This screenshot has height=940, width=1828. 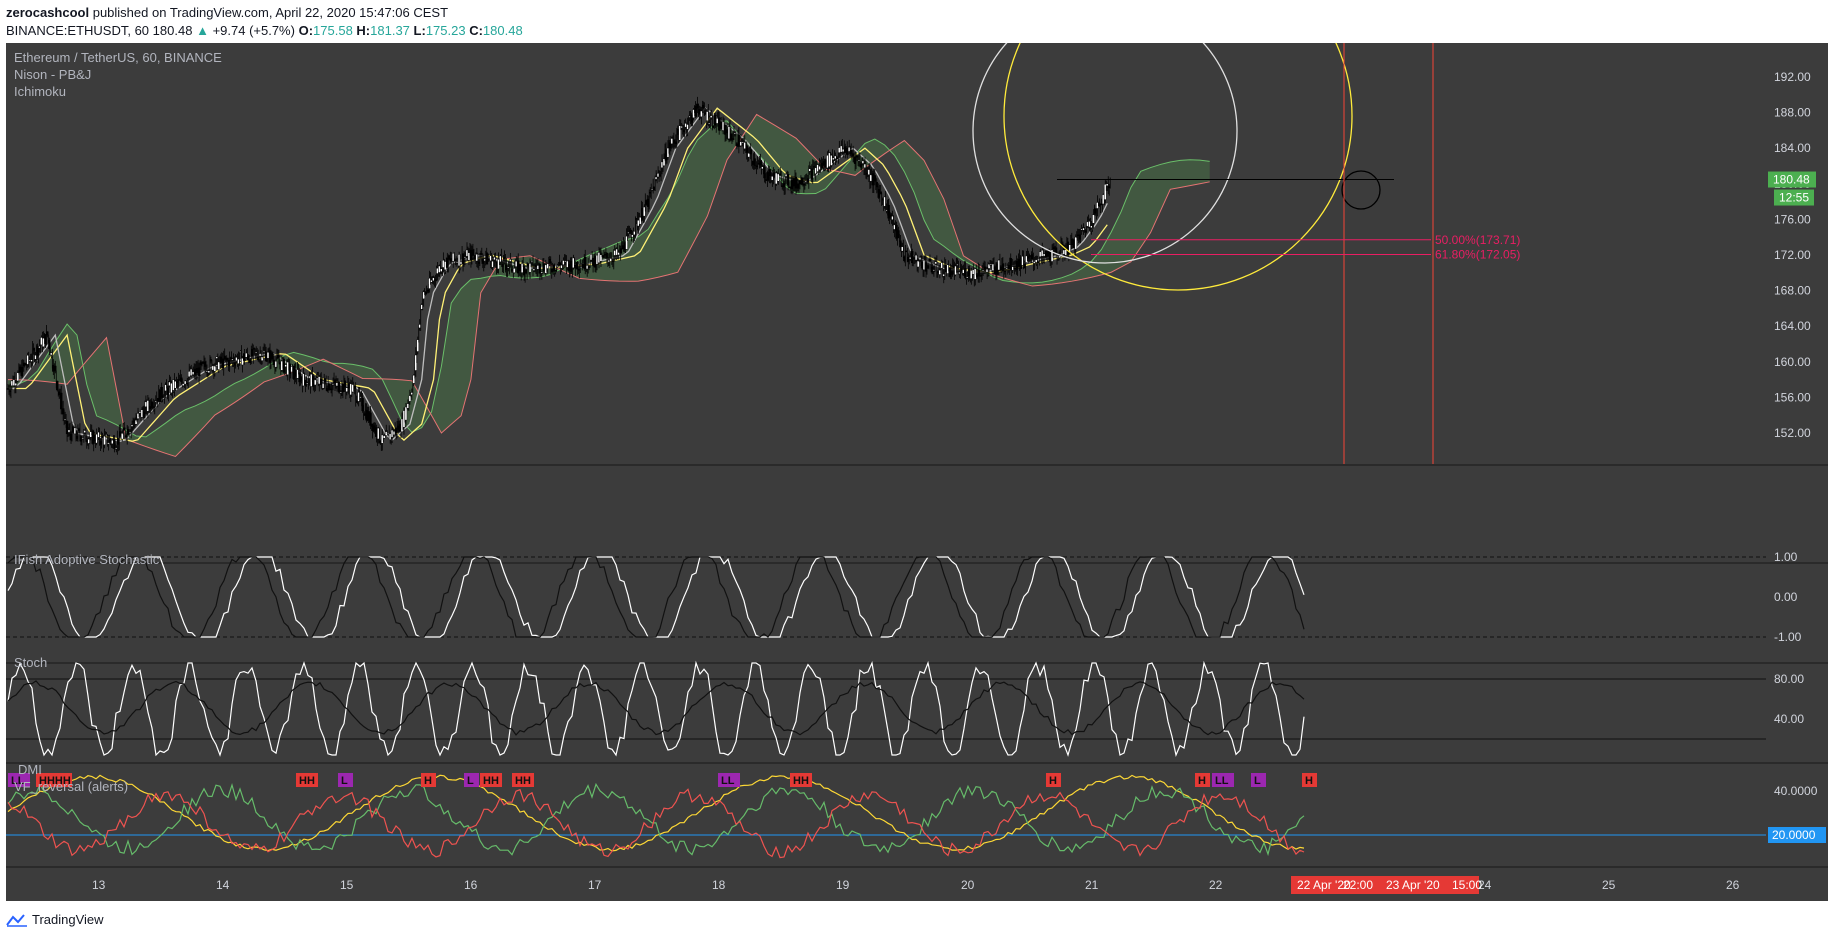 I want to click on dmi-pane-title: DMI, so click(x=30, y=769).